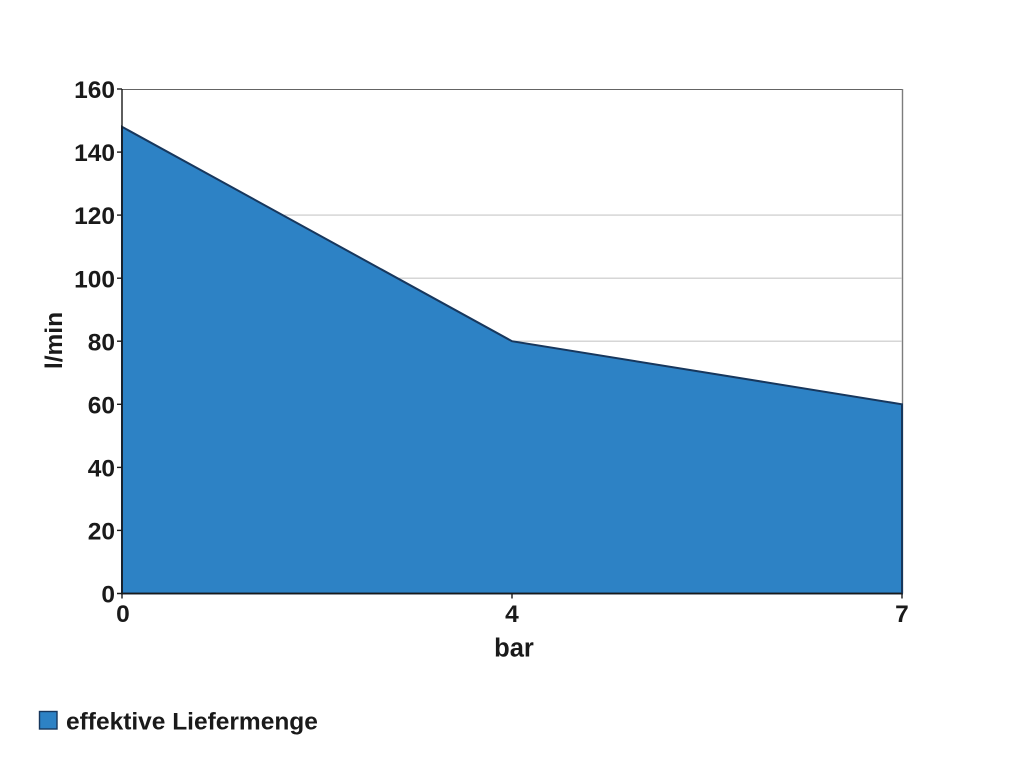  I want to click on svg-text: 120, so click(94, 216).